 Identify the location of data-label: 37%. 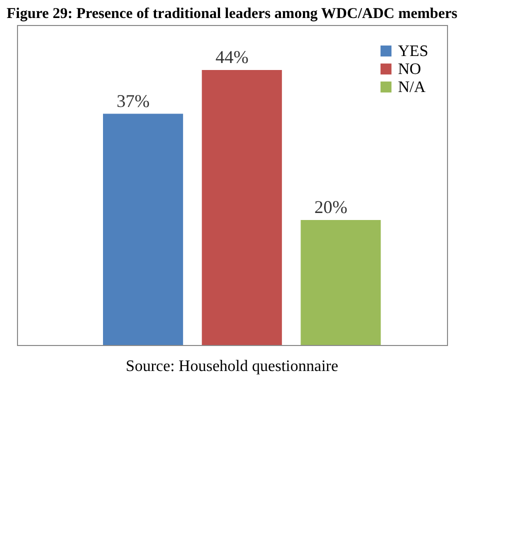
(133, 100).